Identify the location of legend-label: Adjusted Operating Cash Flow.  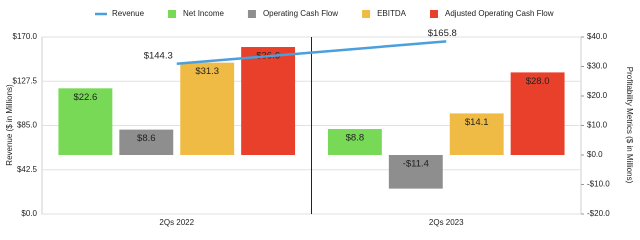
(499, 13).